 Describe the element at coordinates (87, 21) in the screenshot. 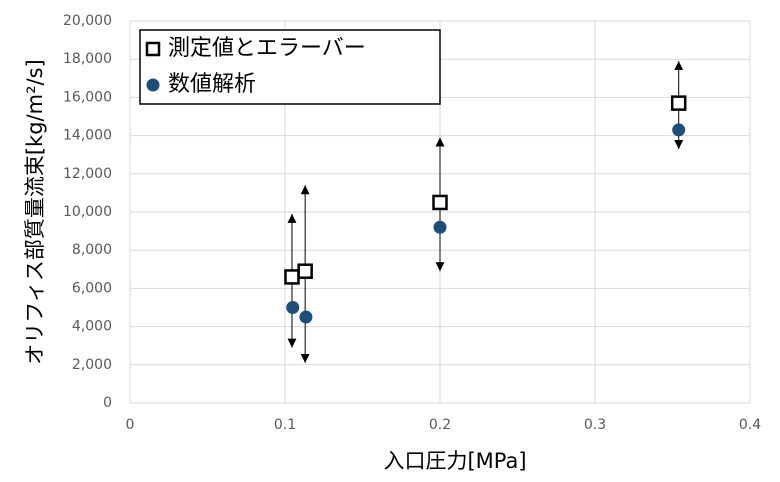

I see `y-tick-label: 20,000` at that location.